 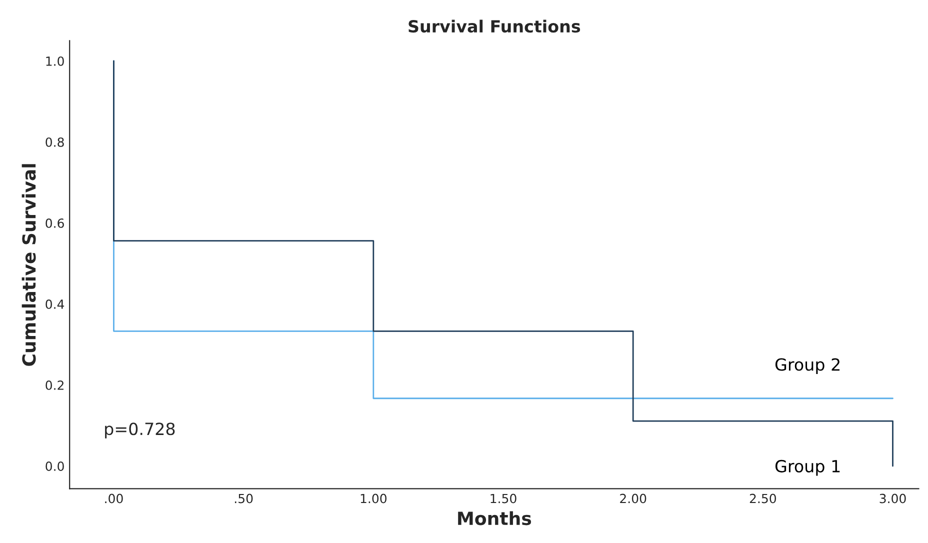 What do you see at coordinates (494, 26) in the screenshot?
I see `chart-title: Survival Functions` at bounding box center [494, 26].